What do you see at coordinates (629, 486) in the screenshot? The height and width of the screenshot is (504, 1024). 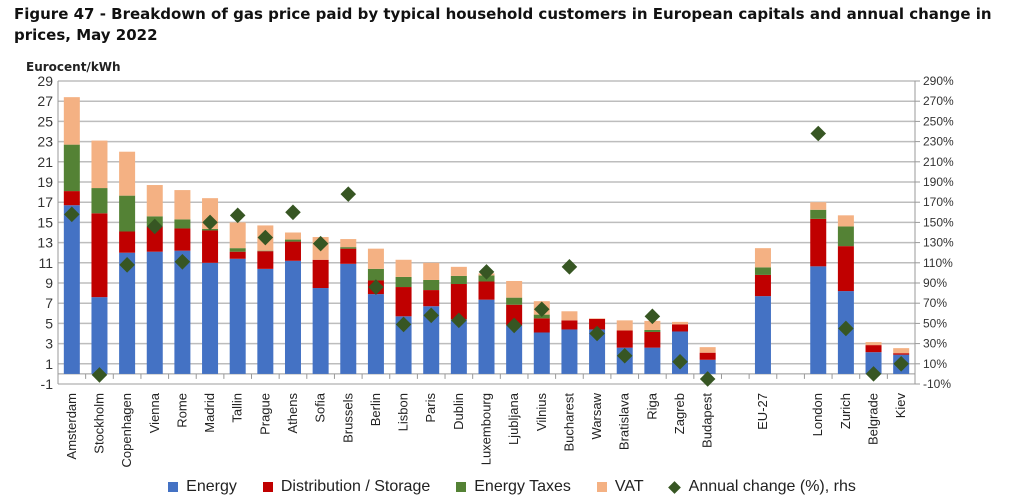 I see `legend-label: VAT` at bounding box center [629, 486].